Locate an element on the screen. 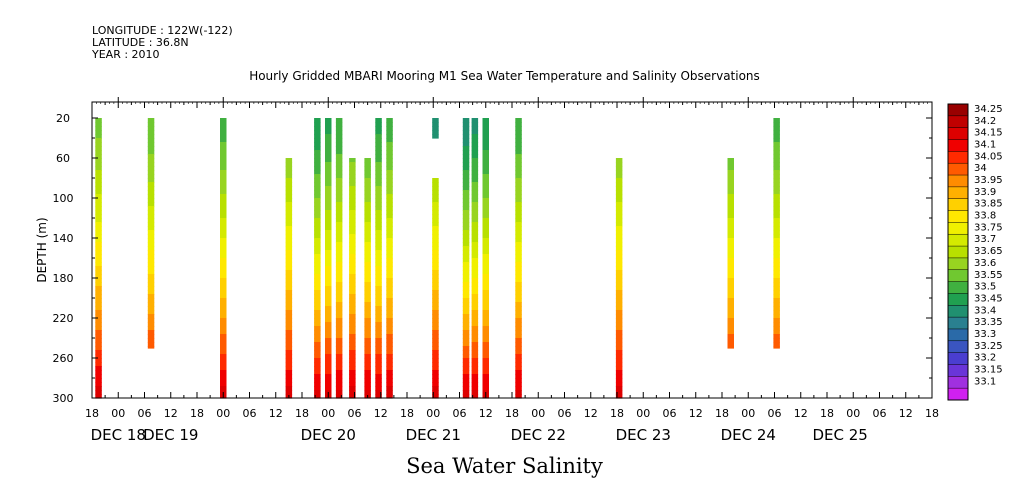 This screenshot has height=504, width=1009. colorbar-swatch is located at coordinates (958, 169).